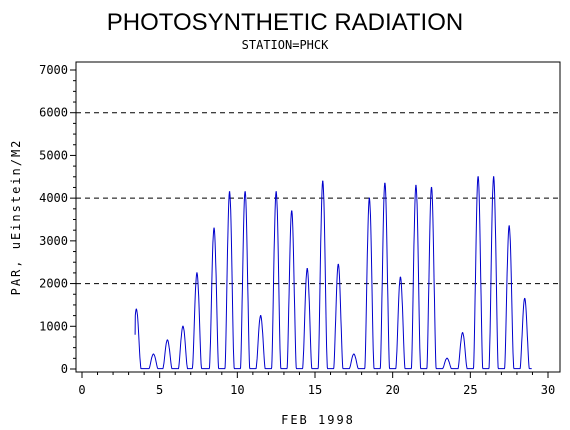 This screenshot has width=570, height=430. Describe the element at coordinates (470, 390) in the screenshot. I see `x-tick-label: 25` at that location.